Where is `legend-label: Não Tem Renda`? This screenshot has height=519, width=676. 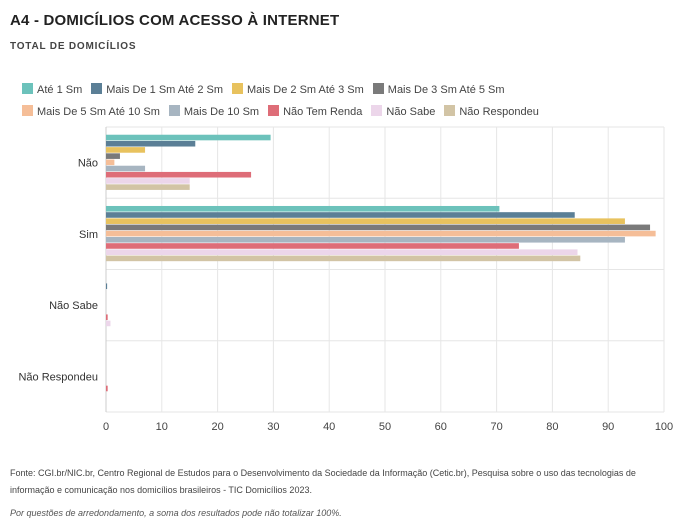
legend-label: Não Tem Renda is located at coordinates (323, 112).